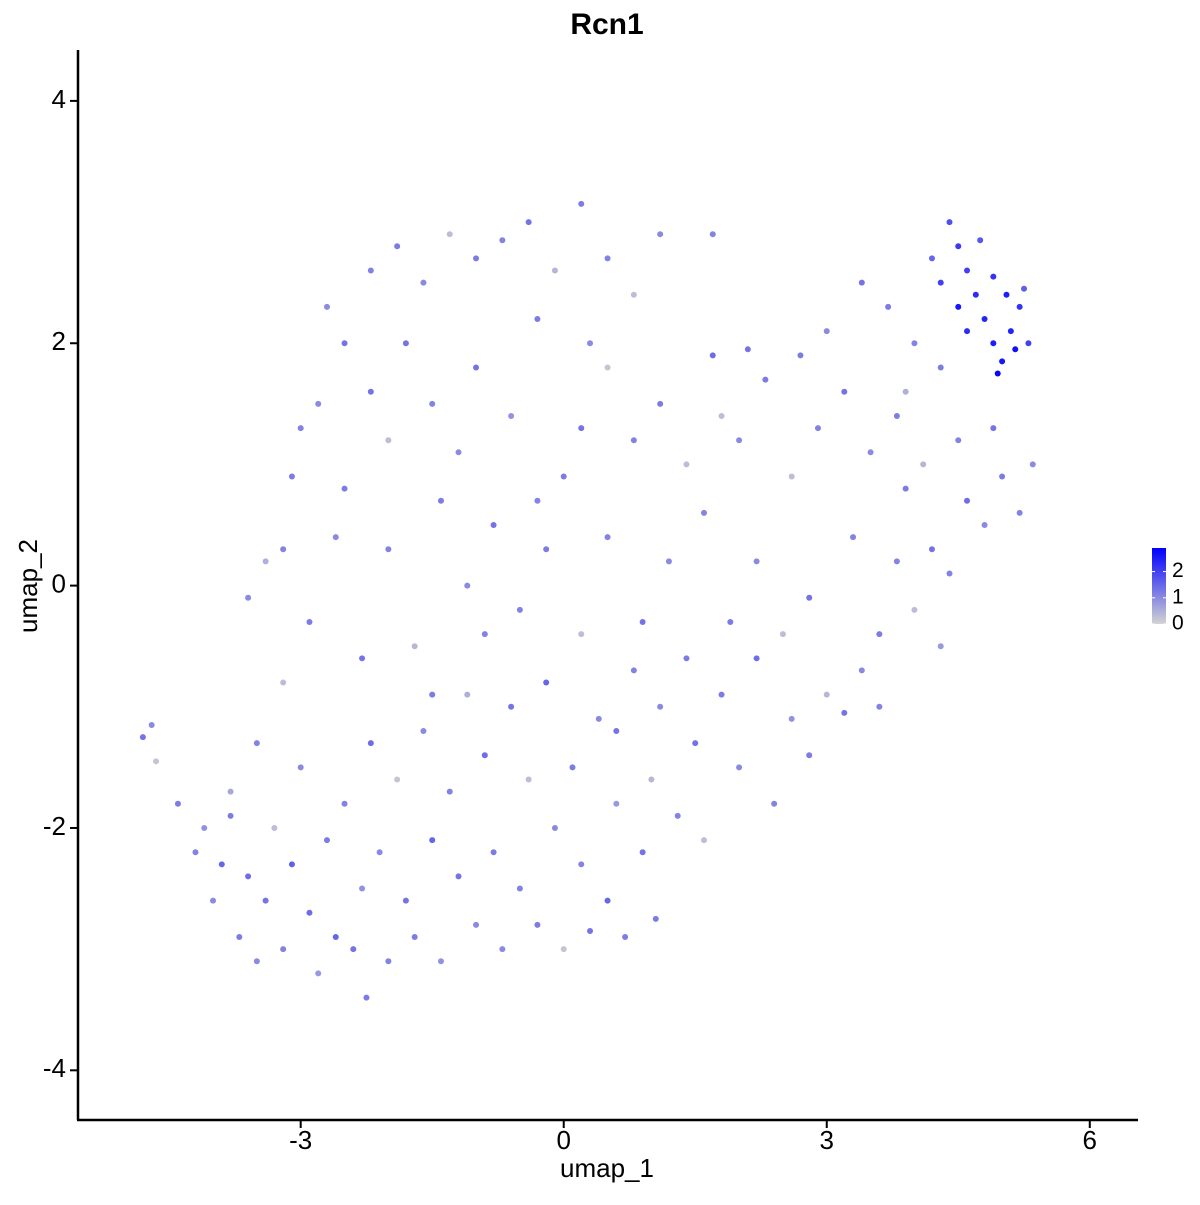  What do you see at coordinates (28, 586) in the screenshot?
I see `y-axis-label: umap_2` at bounding box center [28, 586].